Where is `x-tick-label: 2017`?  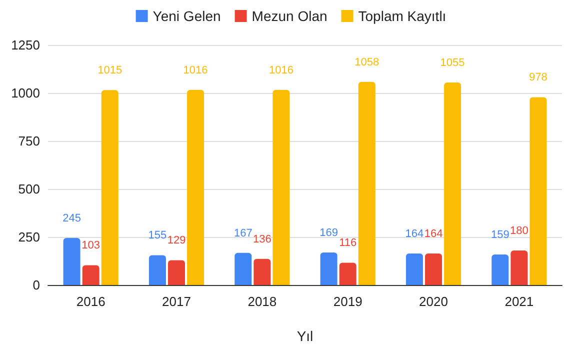 x-tick-label: 2017 is located at coordinates (176, 301).